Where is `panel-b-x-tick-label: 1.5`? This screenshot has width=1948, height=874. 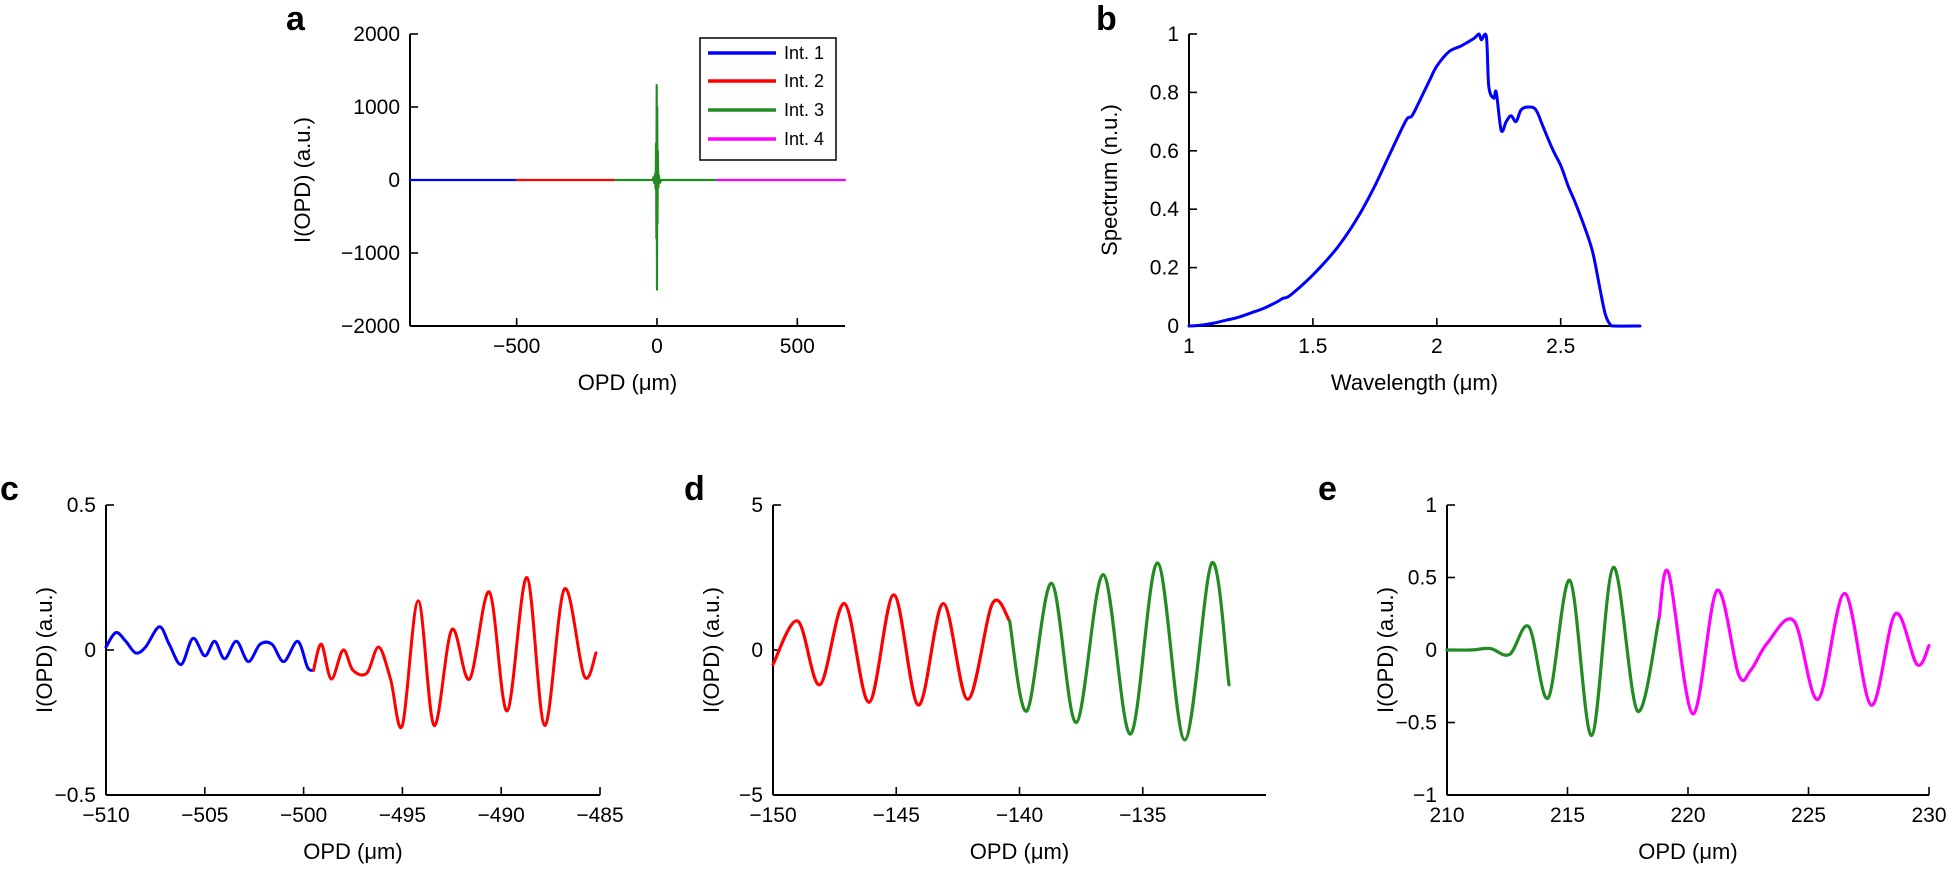 panel-b-x-tick-label: 1.5 is located at coordinates (1312, 346).